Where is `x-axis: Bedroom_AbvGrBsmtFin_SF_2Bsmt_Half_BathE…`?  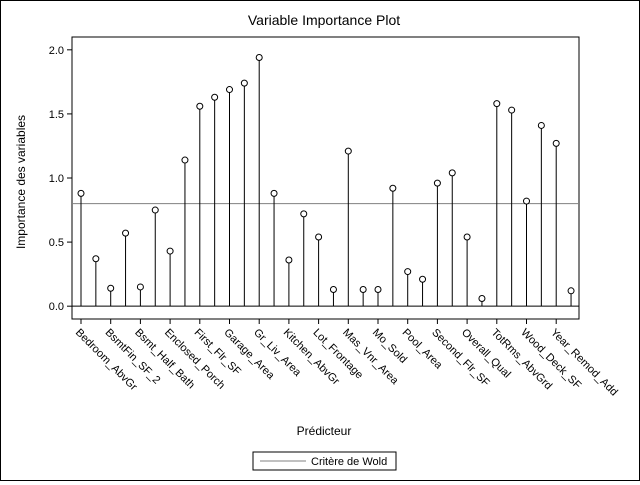
x-axis: Bedroom_AbvGrBsmtFin_SF_2Bsmt_Half_BathE… is located at coordinates (346, 358).